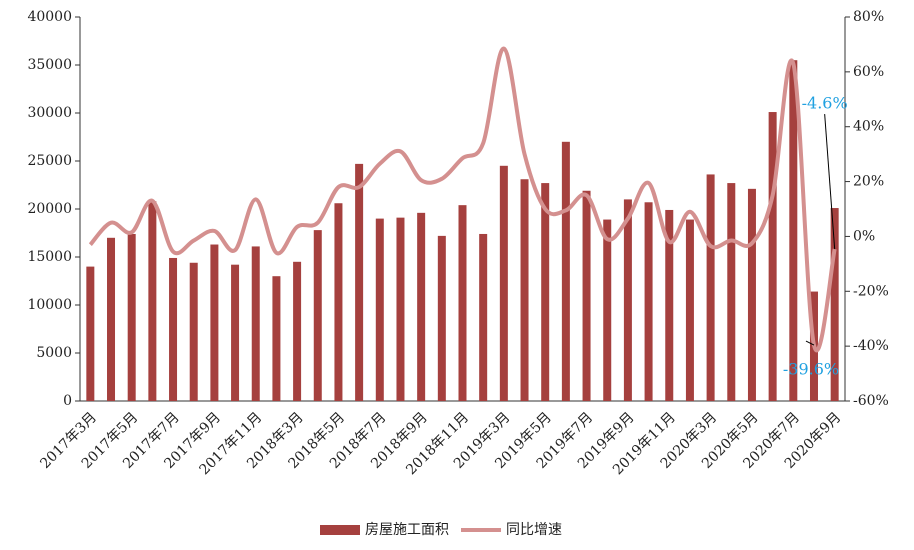 Image resolution: width=914 pixels, height=550 pixels. I want to click on data-label: -4.6%, so click(825, 103).